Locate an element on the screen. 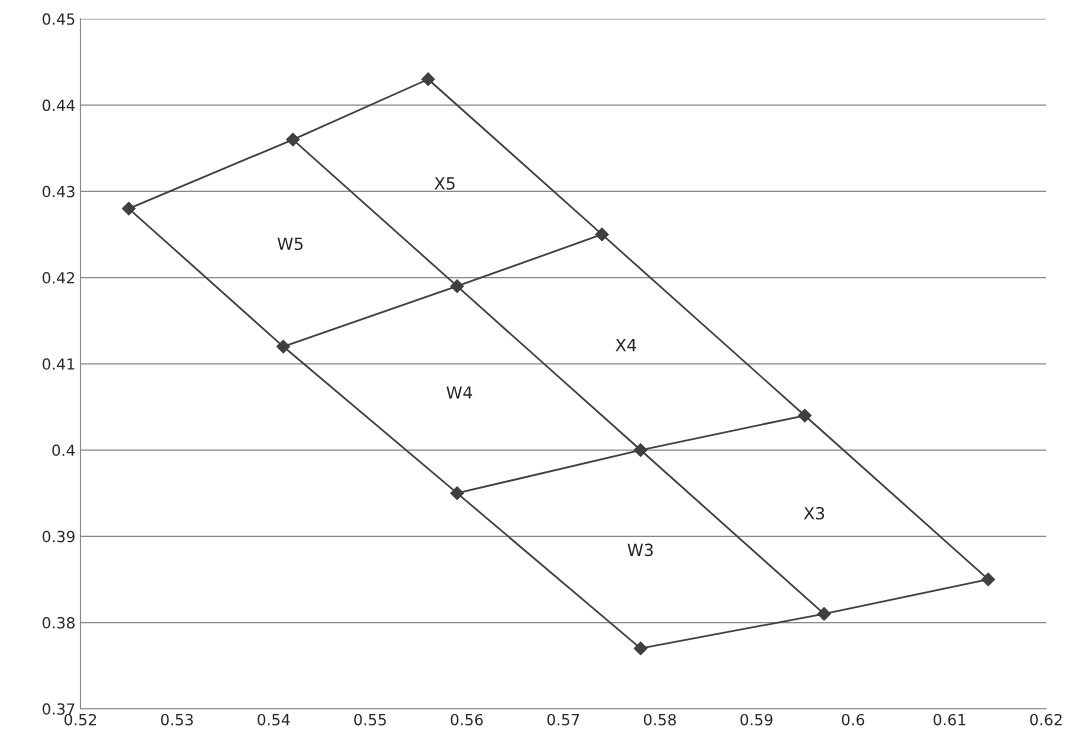  y-tick-label: 0.42 is located at coordinates (58, 278).